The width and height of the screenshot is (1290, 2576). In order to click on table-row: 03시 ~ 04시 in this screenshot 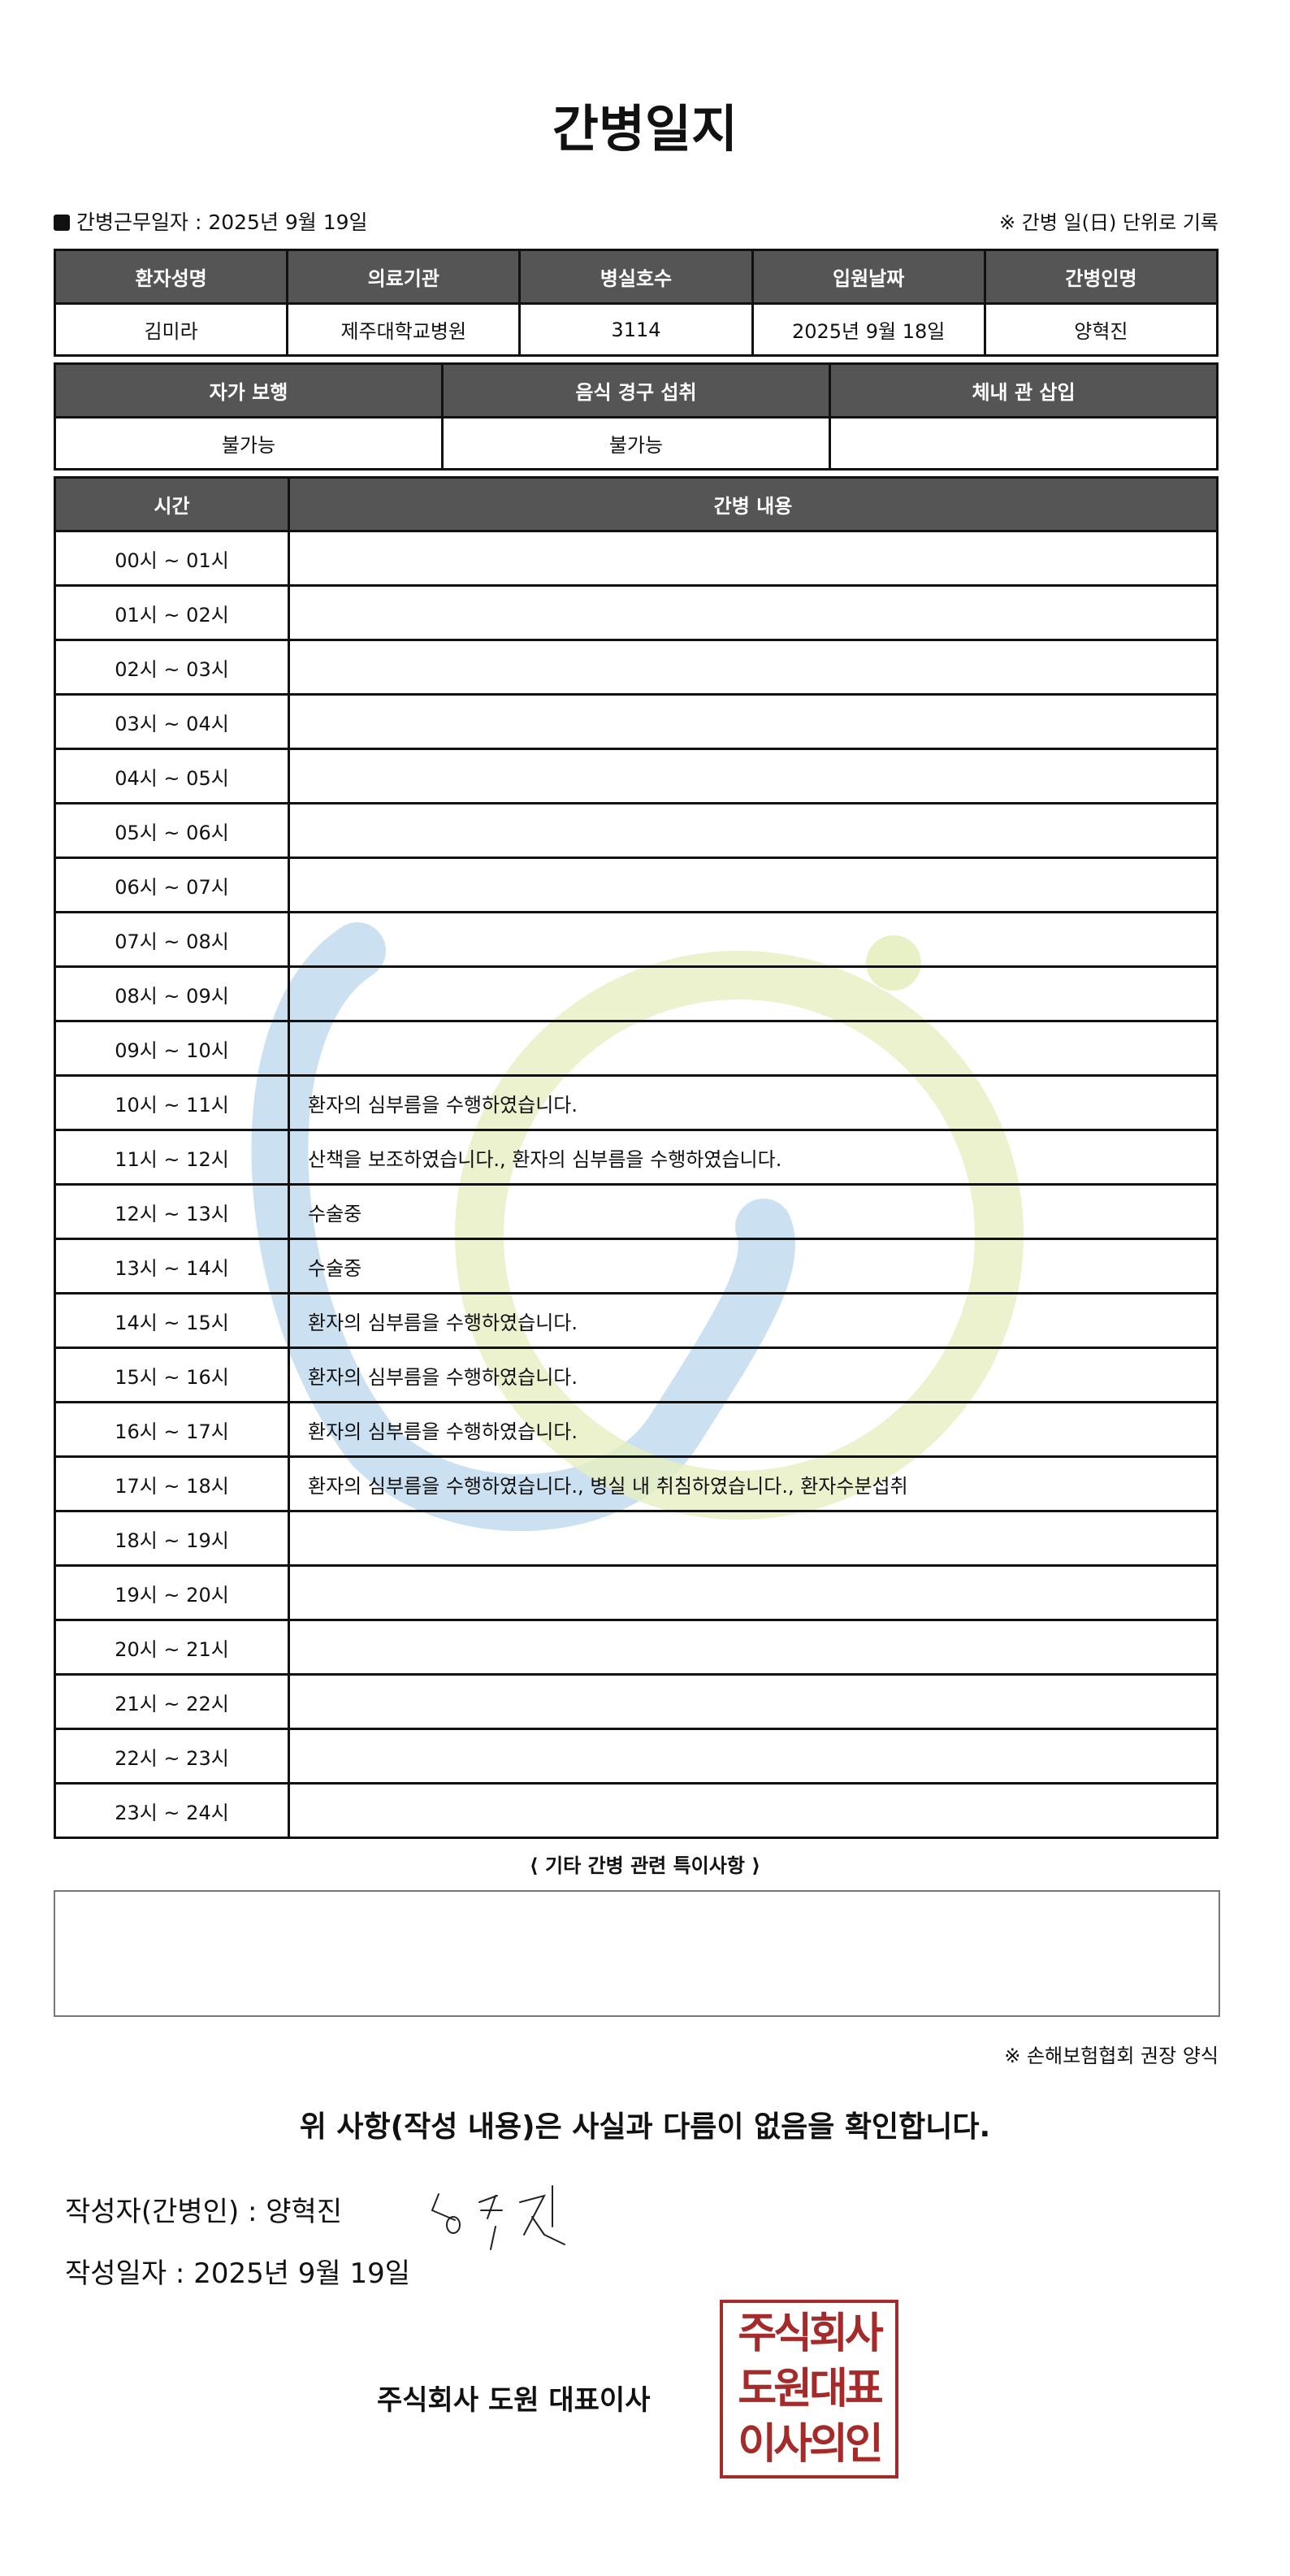, I will do `click(636, 721)`.